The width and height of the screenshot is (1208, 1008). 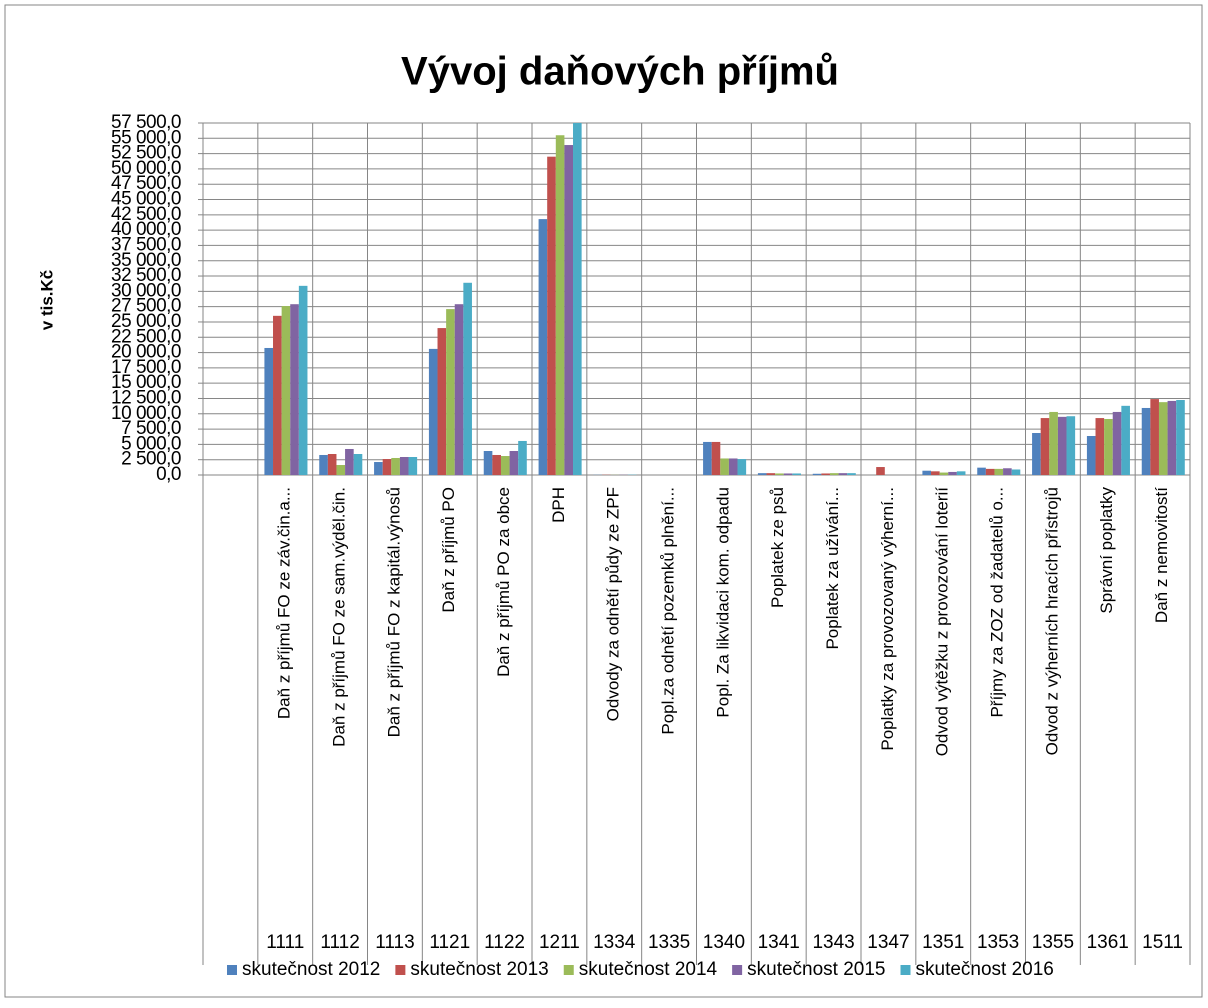 I want to click on legend-label: skutečnost 2013, so click(x=479, y=969).